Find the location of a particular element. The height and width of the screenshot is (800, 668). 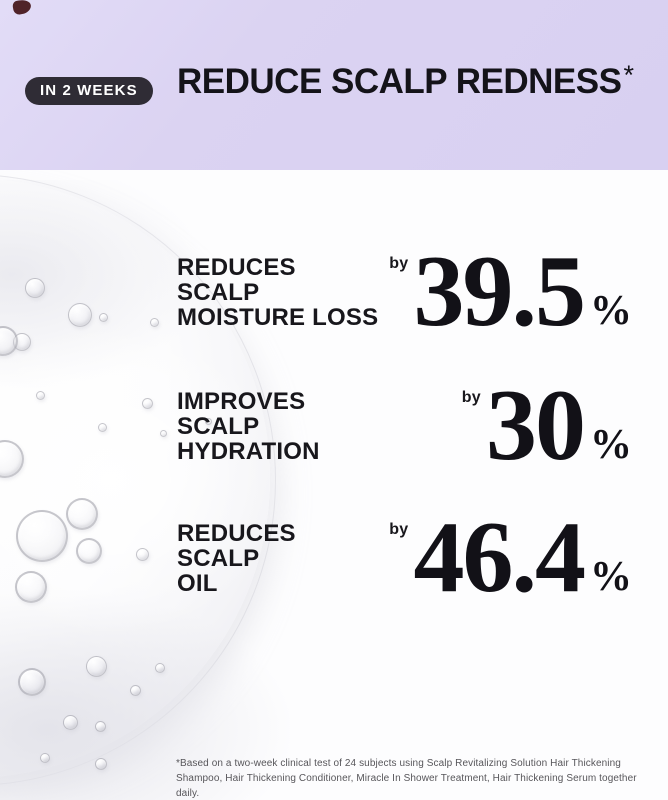

stat-value: by 46.4 % is located at coordinates (510, 558).